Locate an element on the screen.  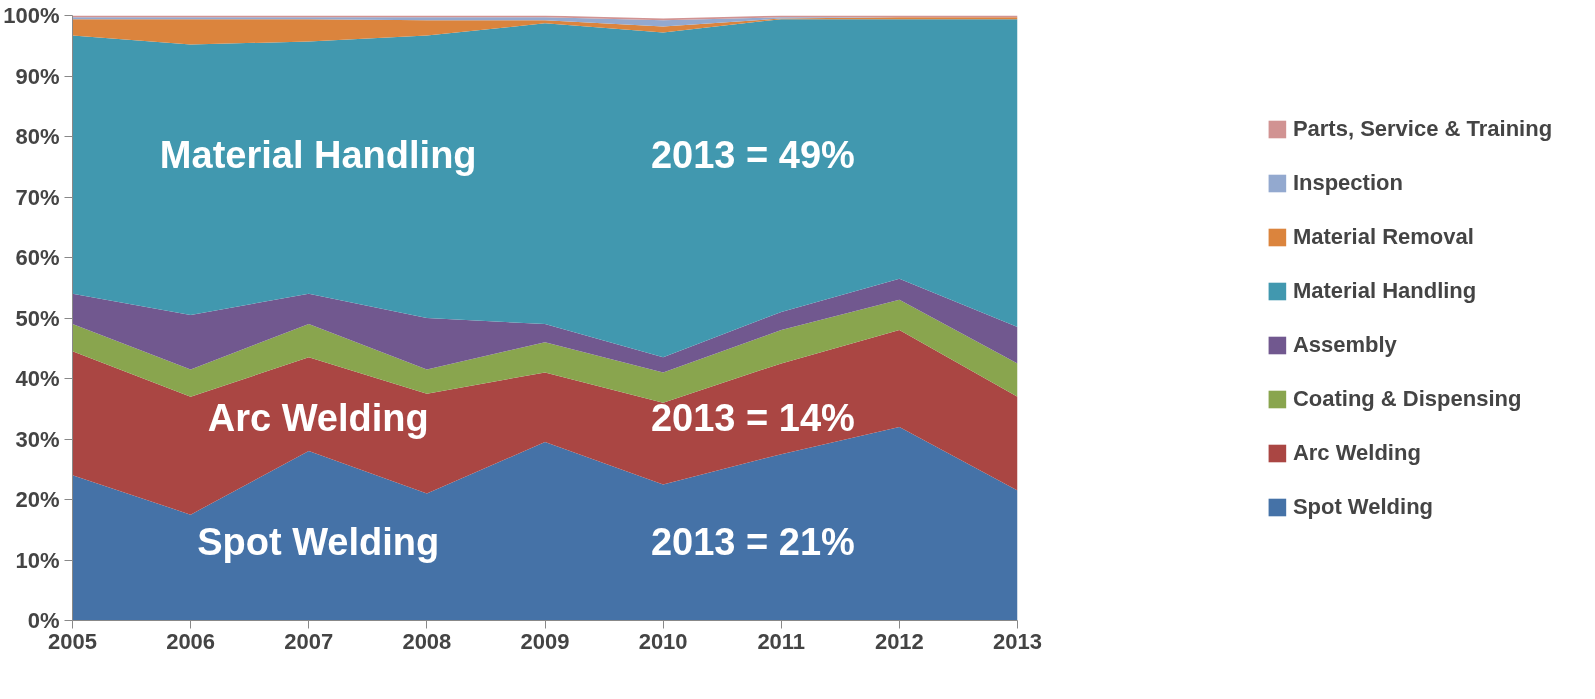
y-tick-label: 70% is located at coordinates (37, 197).